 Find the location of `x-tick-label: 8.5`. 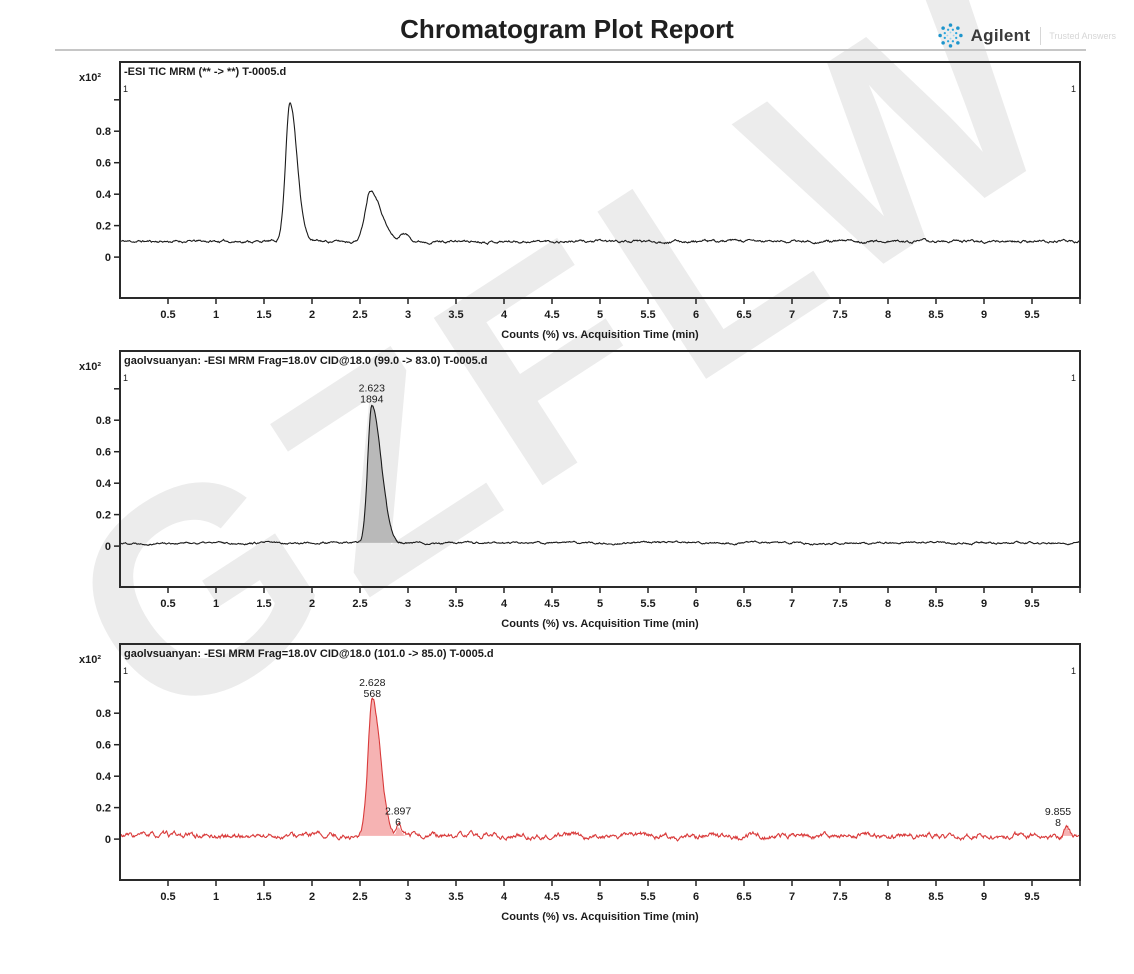

x-tick-label: 8.5 is located at coordinates (935, 604).